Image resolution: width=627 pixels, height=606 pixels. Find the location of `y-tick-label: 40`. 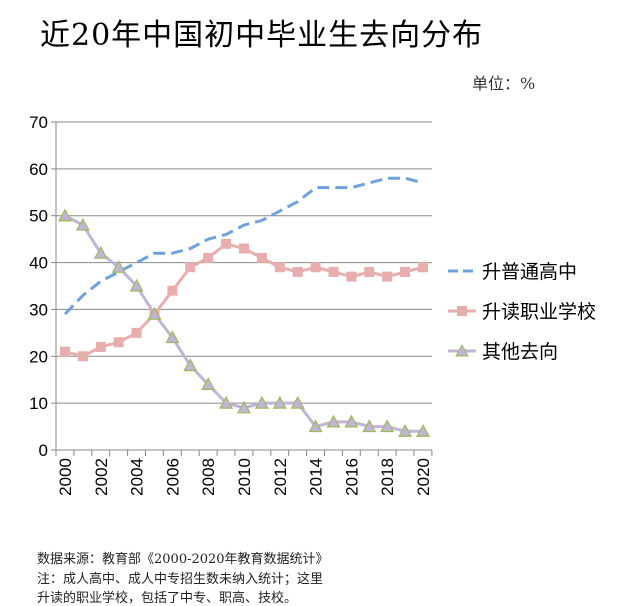

y-tick-label: 40 is located at coordinates (38, 263).